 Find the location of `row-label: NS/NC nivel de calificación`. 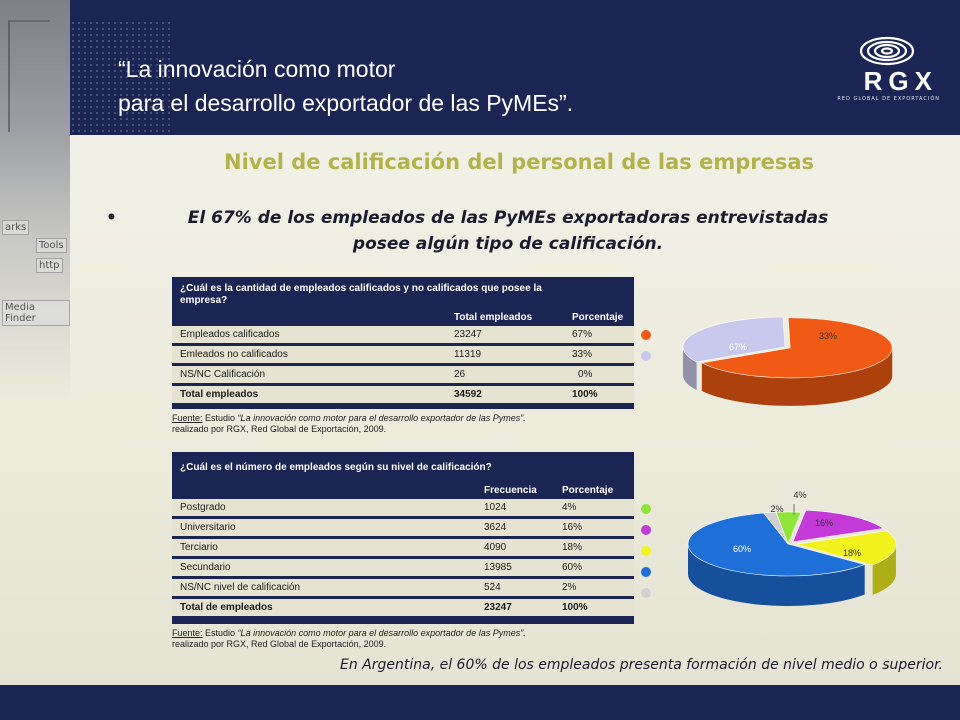

row-label: NS/NC nivel de calificación is located at coordinates (326, 587).